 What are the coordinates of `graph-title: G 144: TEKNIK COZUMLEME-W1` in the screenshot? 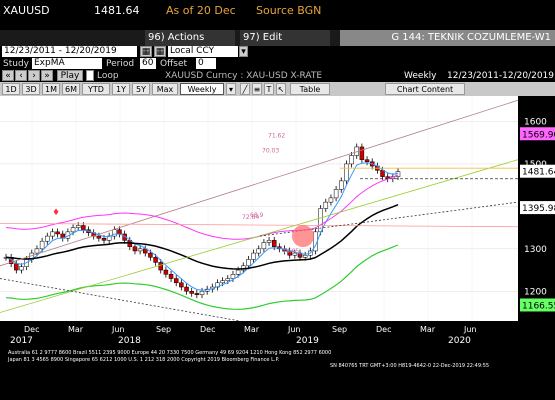 It's located at (447, 38).